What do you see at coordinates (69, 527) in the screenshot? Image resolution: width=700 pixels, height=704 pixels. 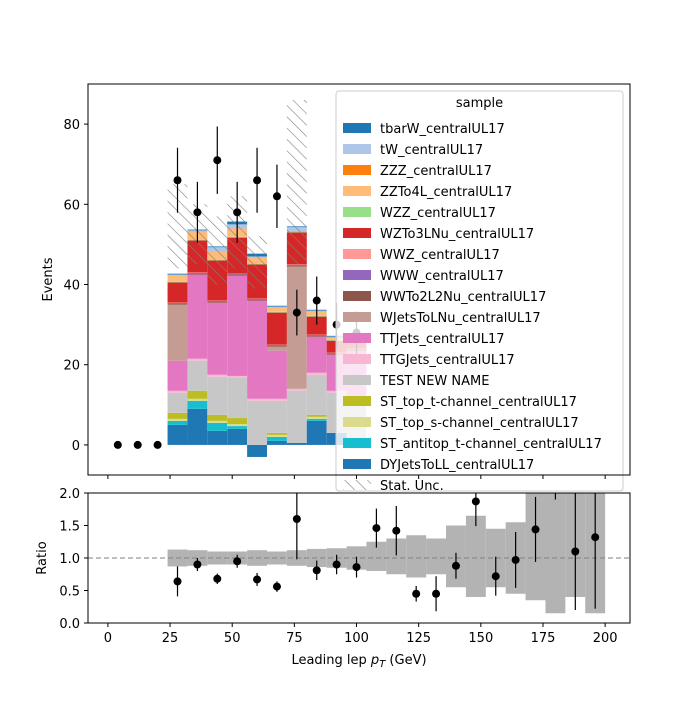 I see `ratio-y-tick-label: 1.5` at bounding box center [69, 527].